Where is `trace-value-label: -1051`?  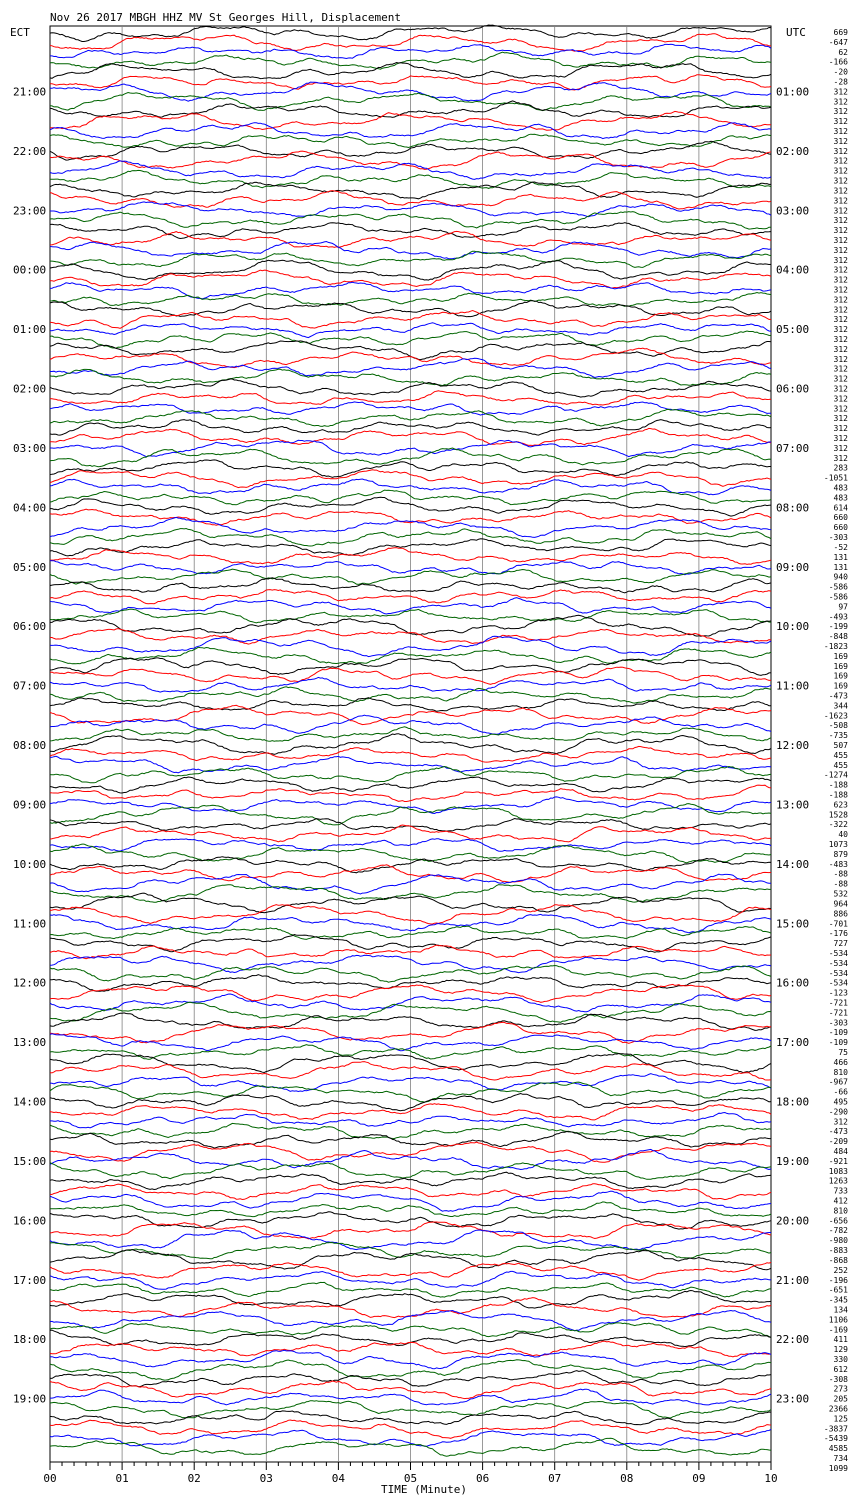 trace-value-label: -1051 is located at coordinates (836, 478).